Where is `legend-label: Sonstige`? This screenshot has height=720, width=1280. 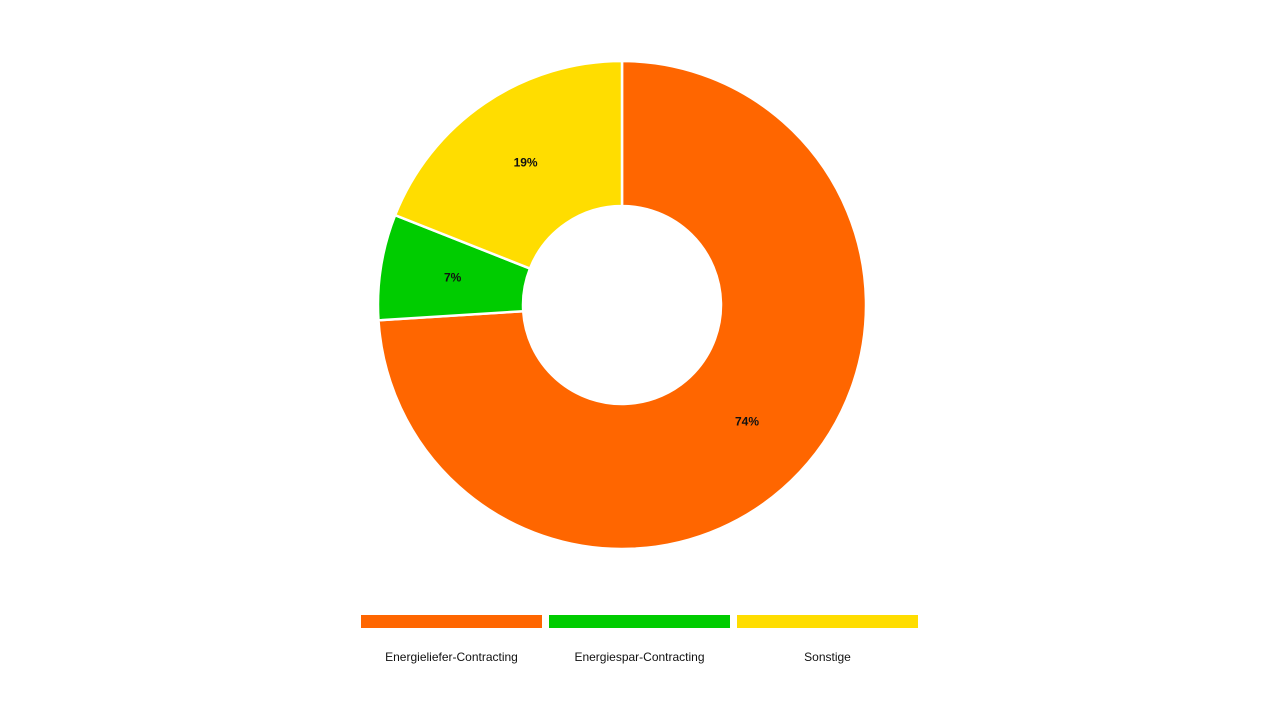 legend-label: Sonstige is located at coordinates (827, 657).